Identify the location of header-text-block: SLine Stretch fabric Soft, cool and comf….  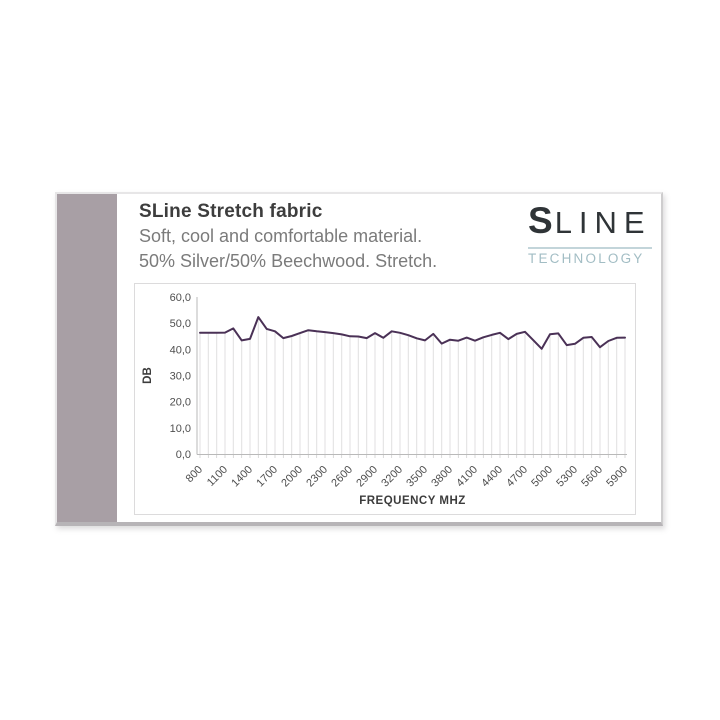
(288, 236).